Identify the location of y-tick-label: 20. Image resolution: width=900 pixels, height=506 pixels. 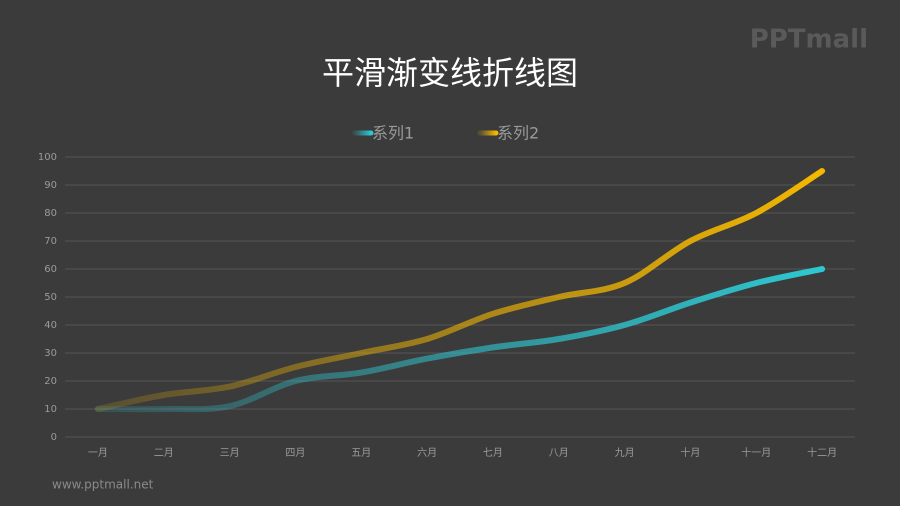
(50, 381).